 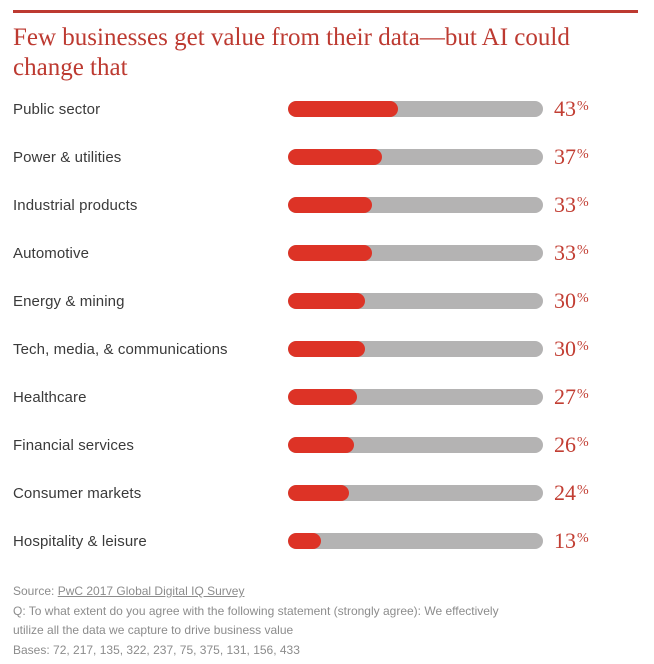 I want to click on chart-row: Financial services 26%, so click(x=325, y=445).